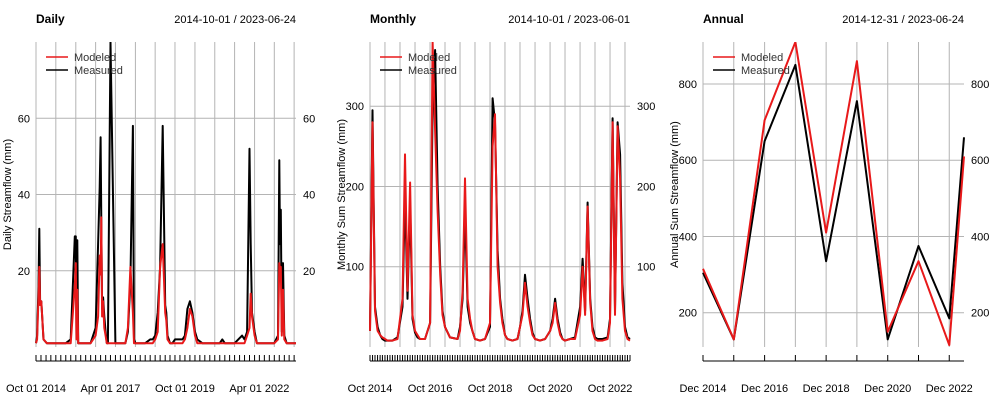 Image resolution: width=1000 pixels, height=400 pixels. I want to click on y-tick-label: 300, so click(355, 107).